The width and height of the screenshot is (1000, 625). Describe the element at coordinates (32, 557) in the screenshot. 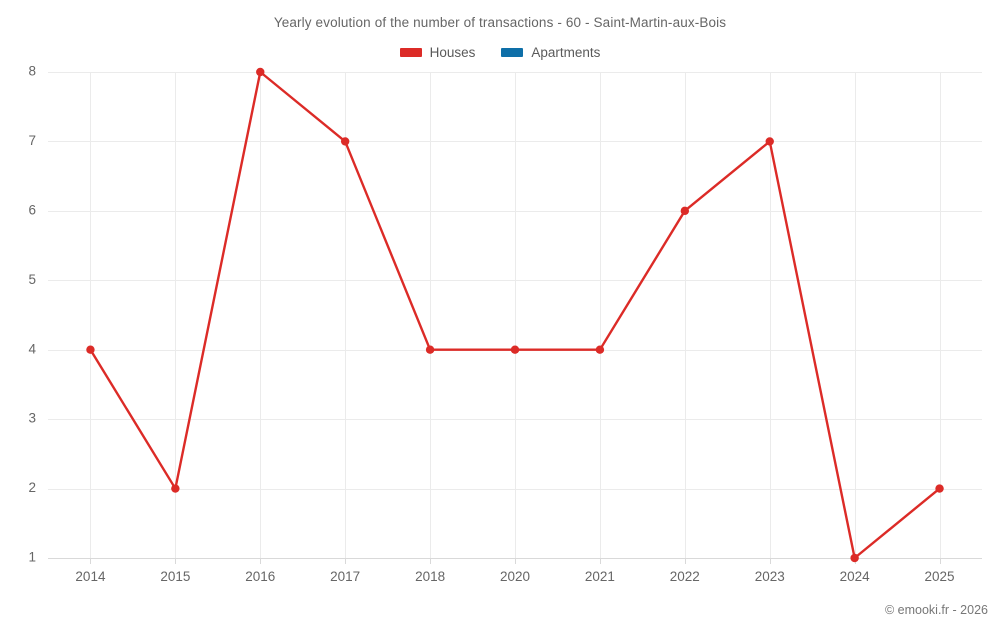

I see `y-axis-tick-label: 1` at that location.